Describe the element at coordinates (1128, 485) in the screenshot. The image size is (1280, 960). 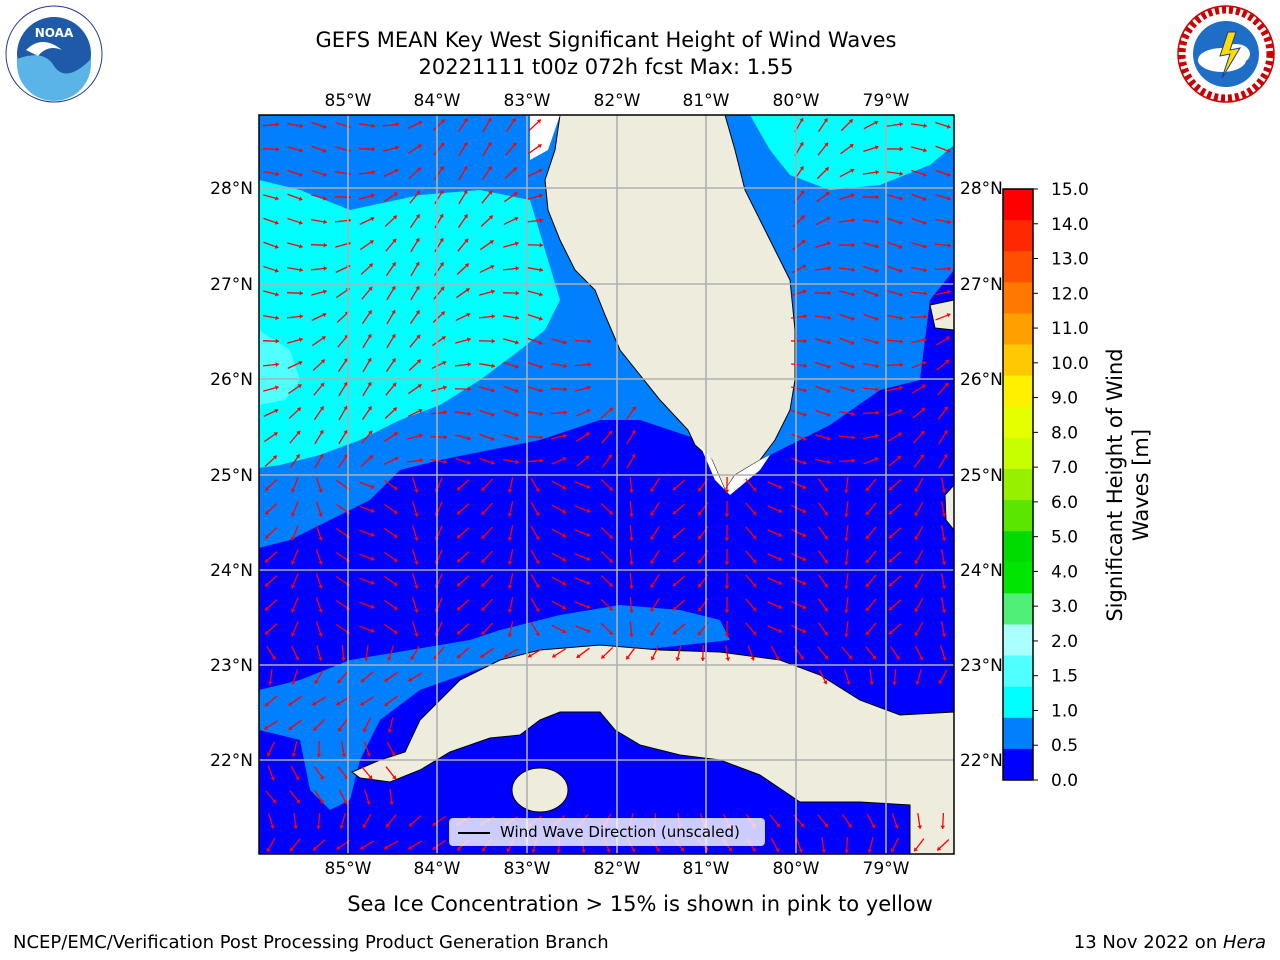
I see `colorbar-label: Significant Height of Wind Waves [m]` at that location.